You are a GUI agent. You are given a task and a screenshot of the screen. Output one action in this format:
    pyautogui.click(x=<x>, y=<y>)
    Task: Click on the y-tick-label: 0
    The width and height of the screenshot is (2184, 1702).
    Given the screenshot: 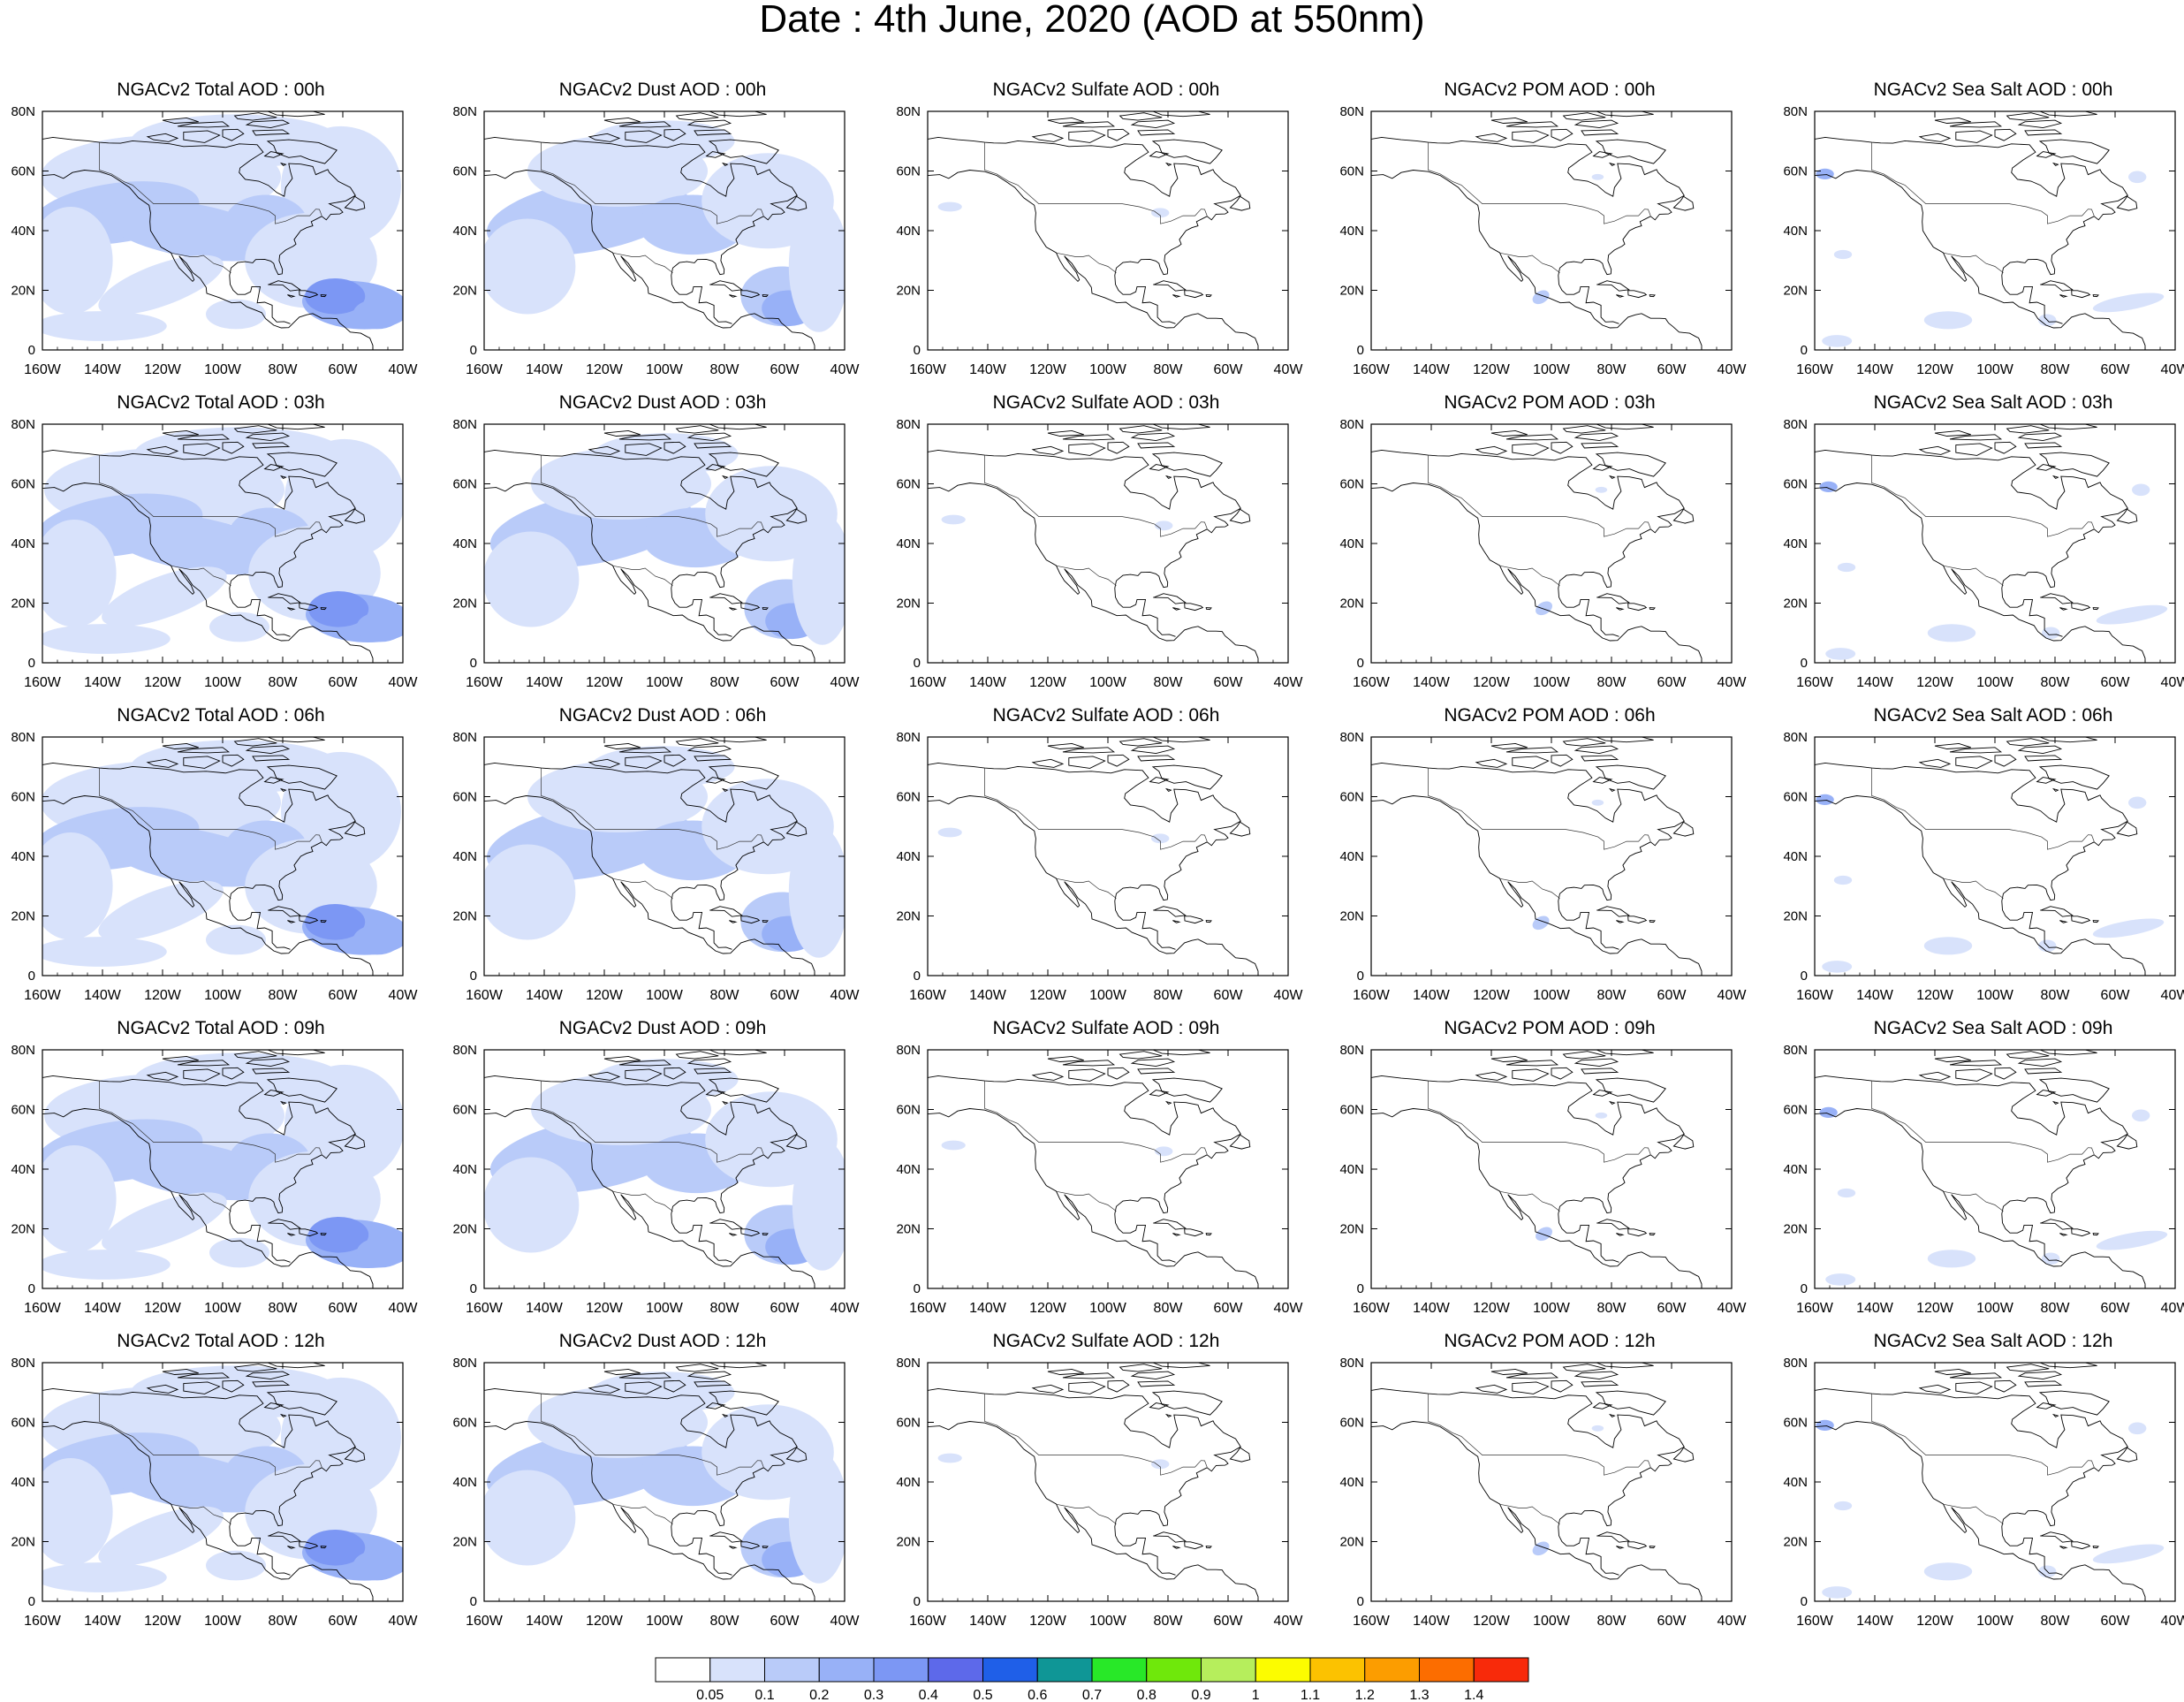 What is the action you would take?
    pyautogui.click(x=1360, y=1288)
    